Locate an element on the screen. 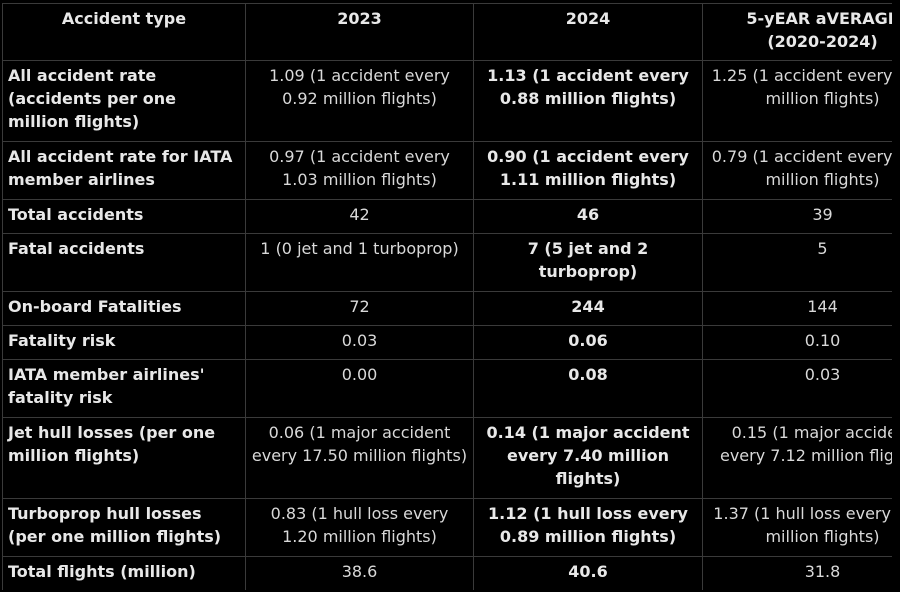 The height and width of the screenshot is (592, 900). cell-average: 0.03 is located at coordinates (801, 388).